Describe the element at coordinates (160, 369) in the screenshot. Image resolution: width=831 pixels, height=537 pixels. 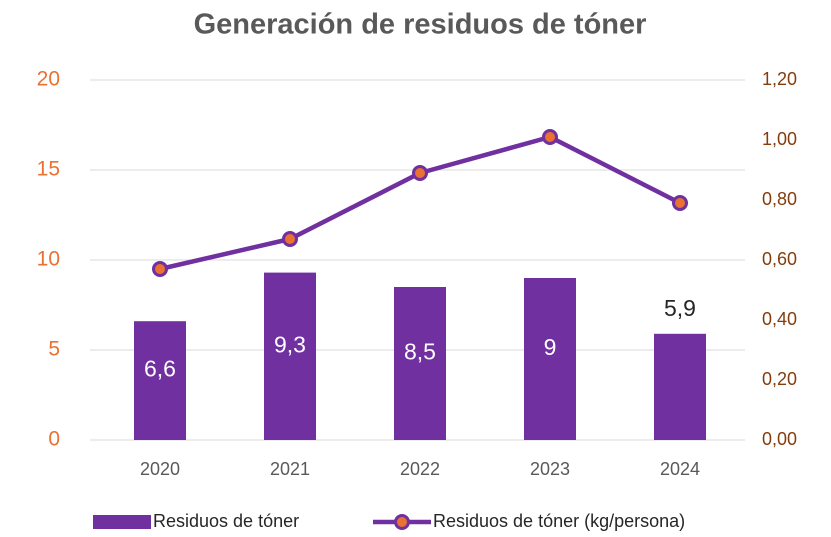
I see `data-label: 6,6` at that location.